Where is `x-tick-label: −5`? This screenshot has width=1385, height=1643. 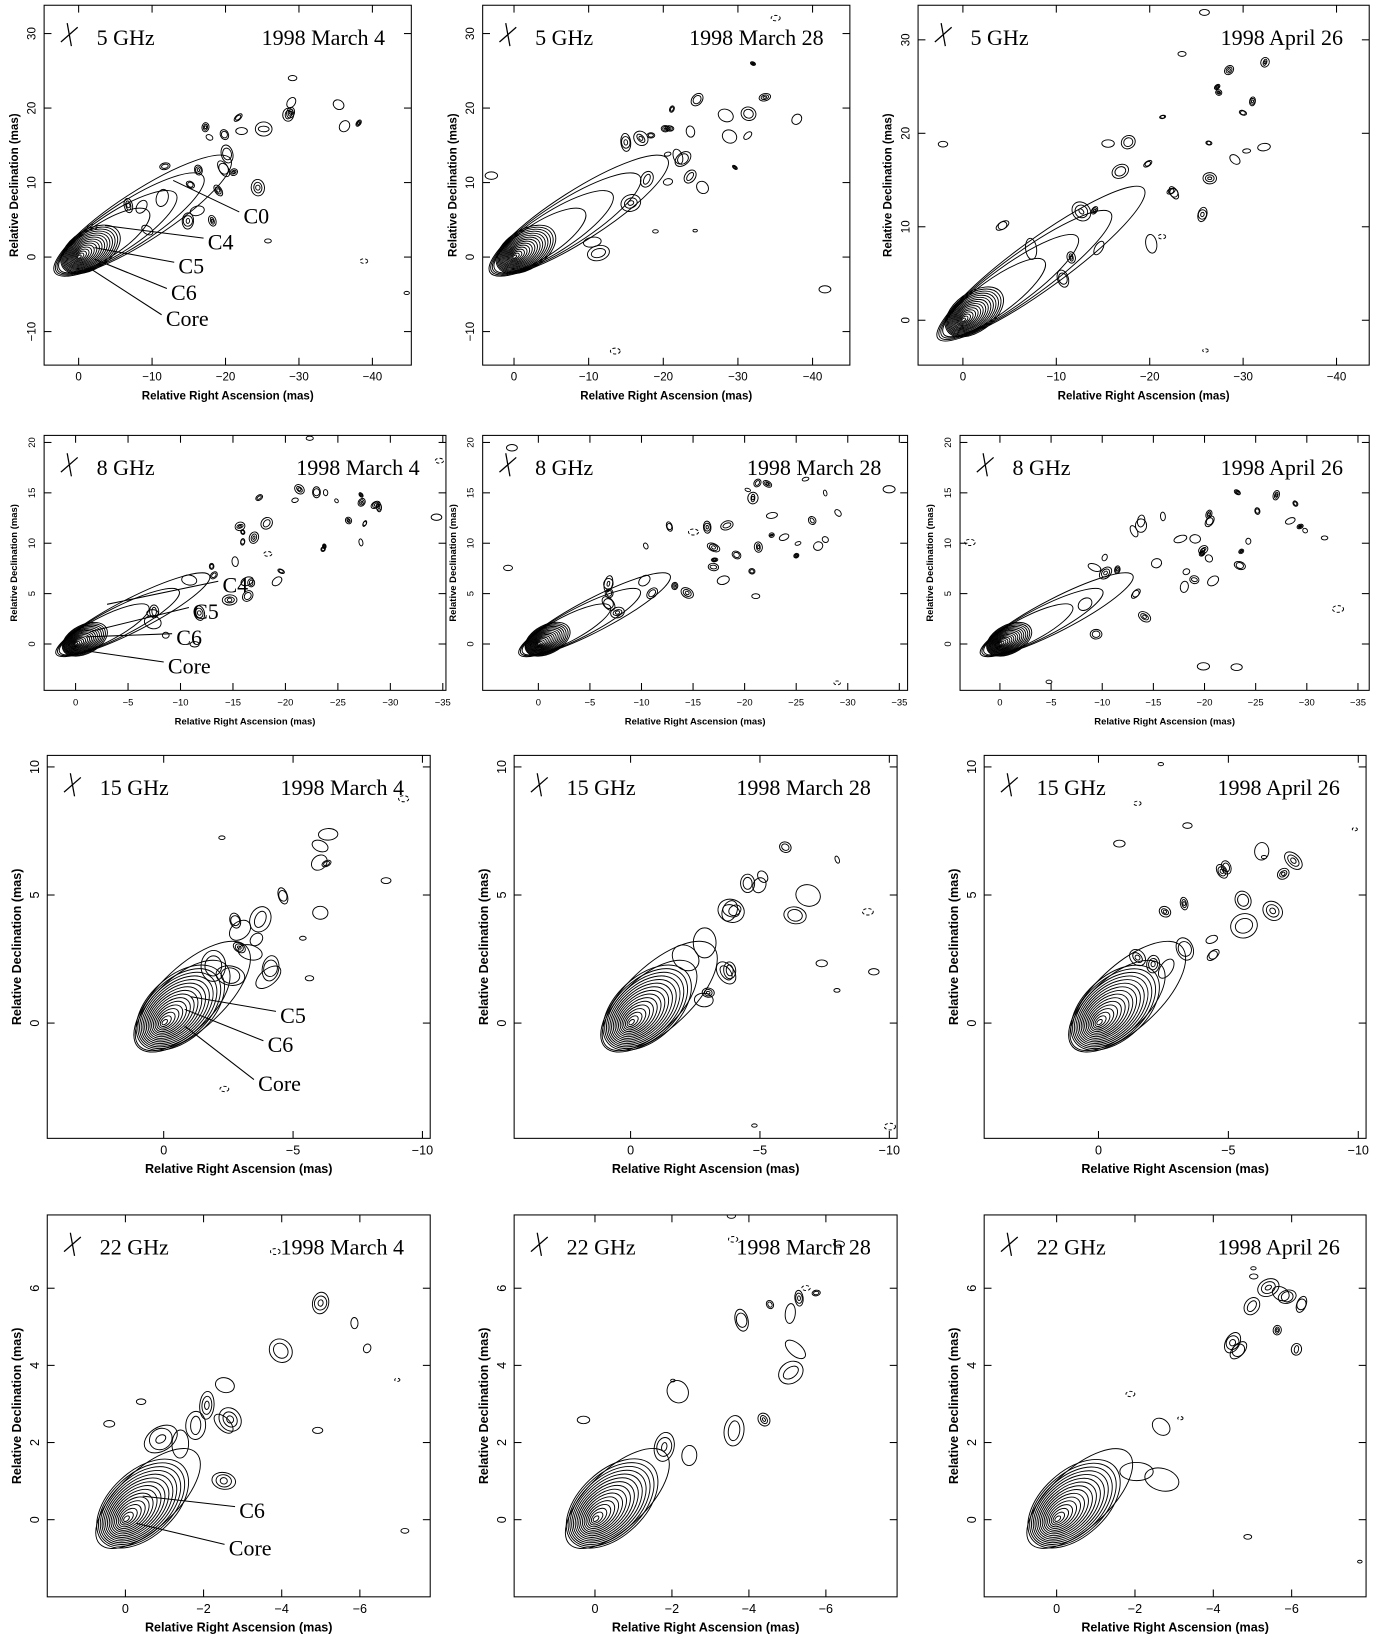 x-tick-label: −5 is located at coordinates (760, 1150).